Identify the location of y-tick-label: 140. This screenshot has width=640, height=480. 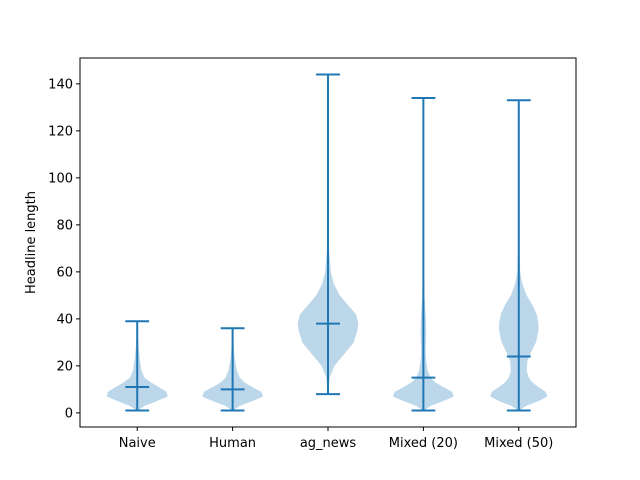
(60, 84).